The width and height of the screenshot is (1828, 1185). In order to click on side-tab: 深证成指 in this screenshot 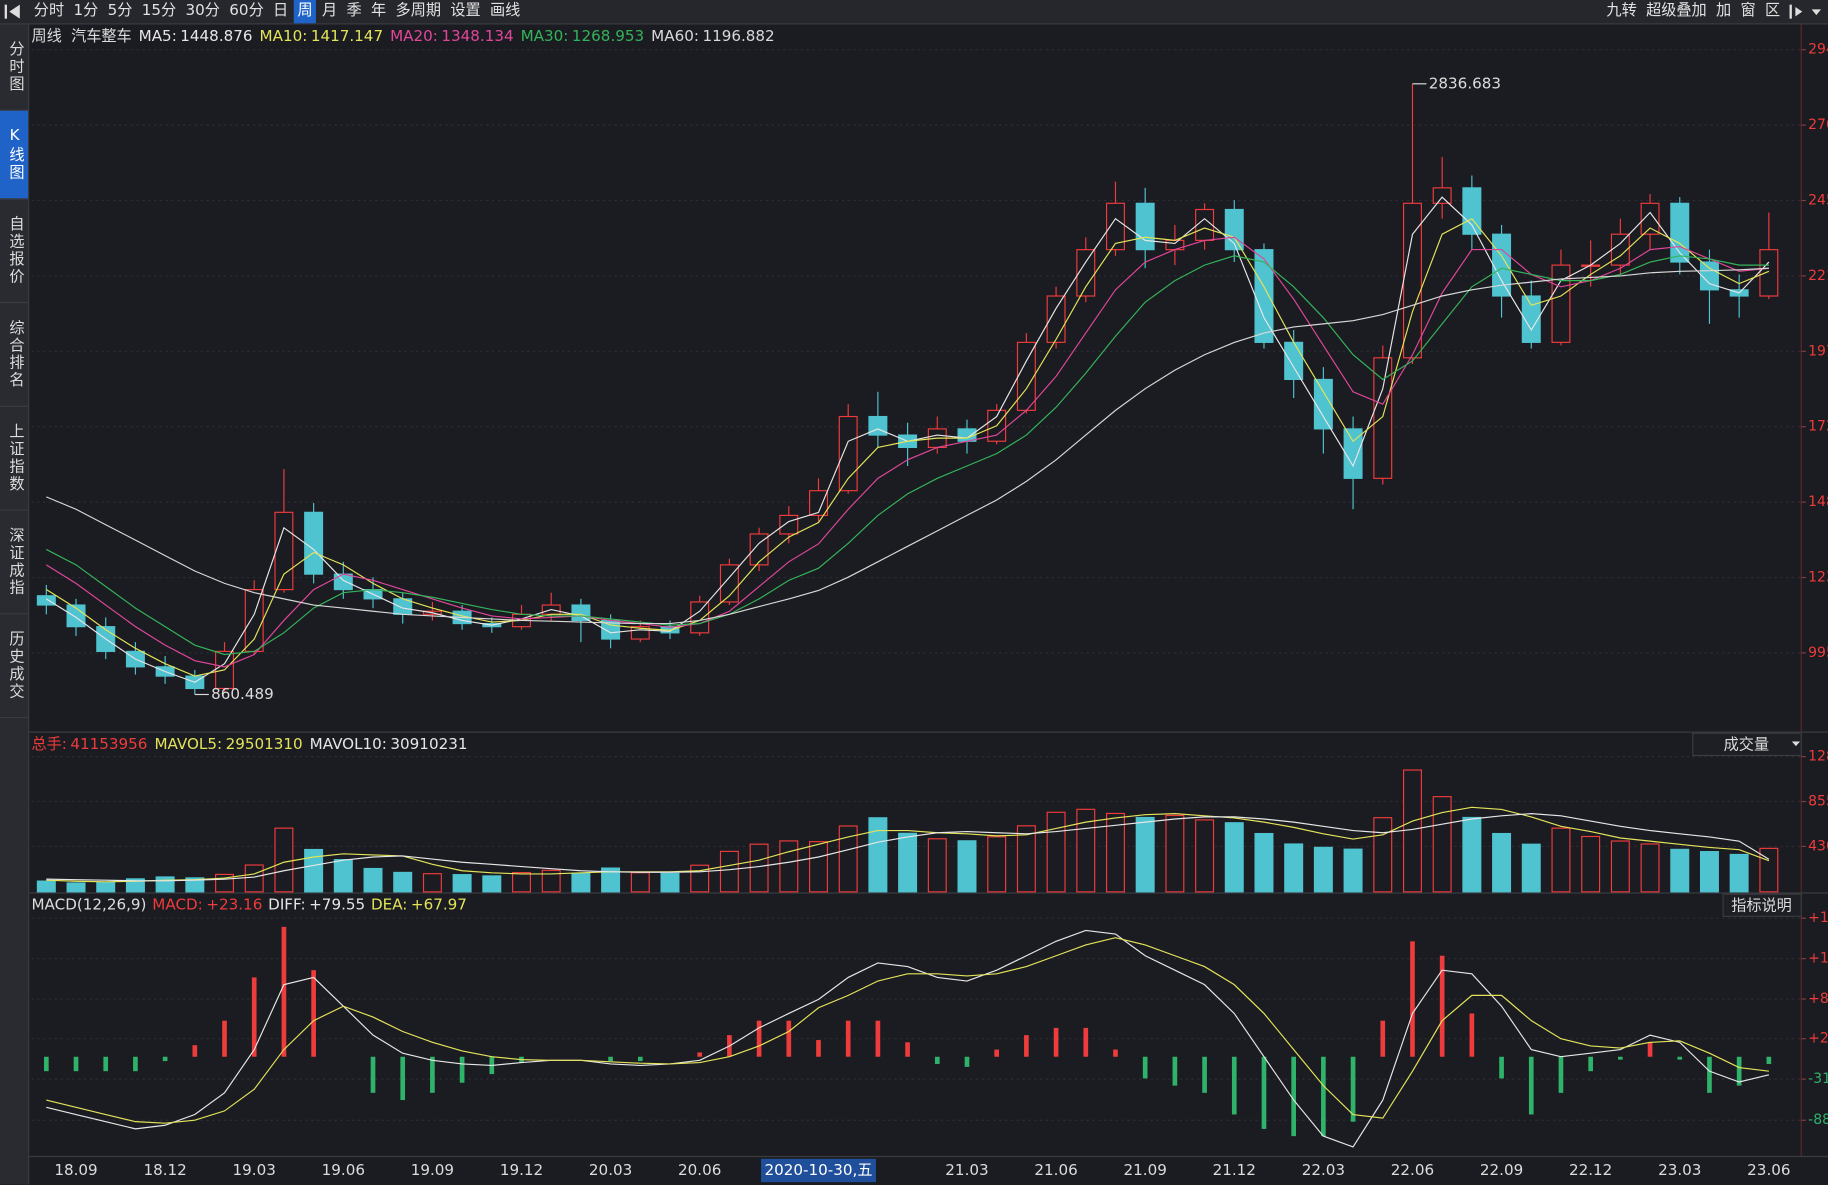, I will do `click(14, 563)`.